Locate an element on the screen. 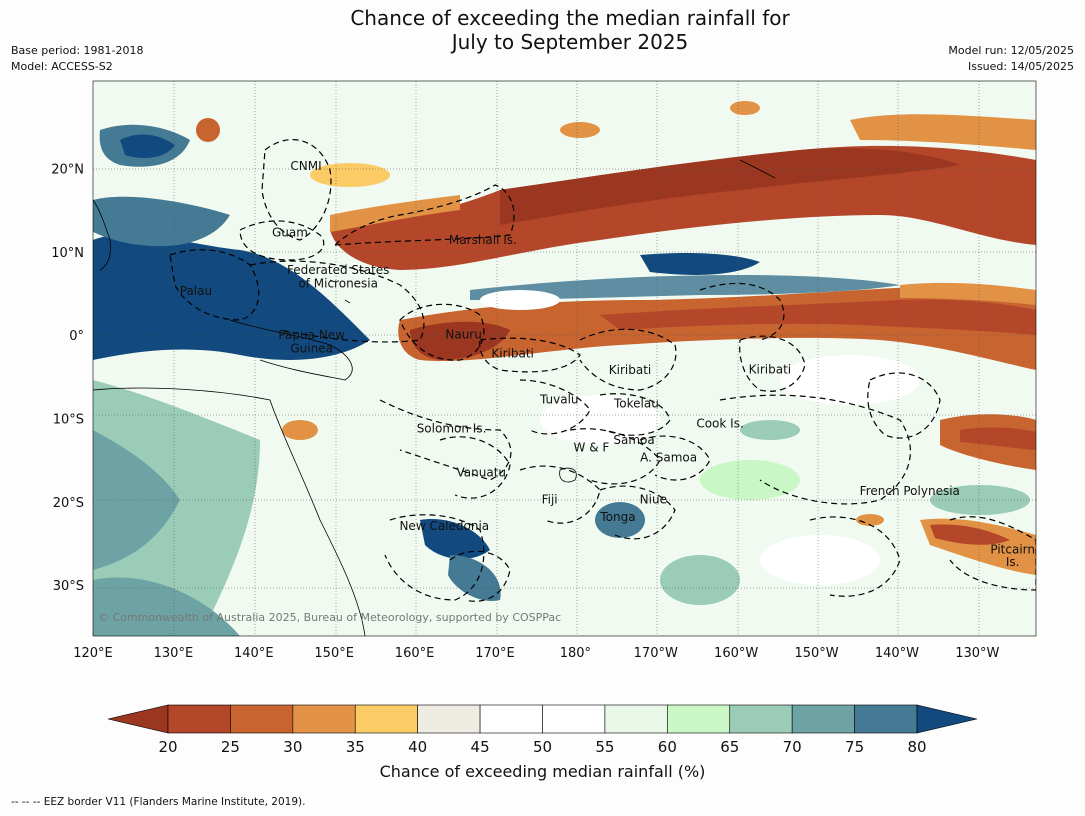  lon-tick-label: 160°W is located at coordinates (736, 653).